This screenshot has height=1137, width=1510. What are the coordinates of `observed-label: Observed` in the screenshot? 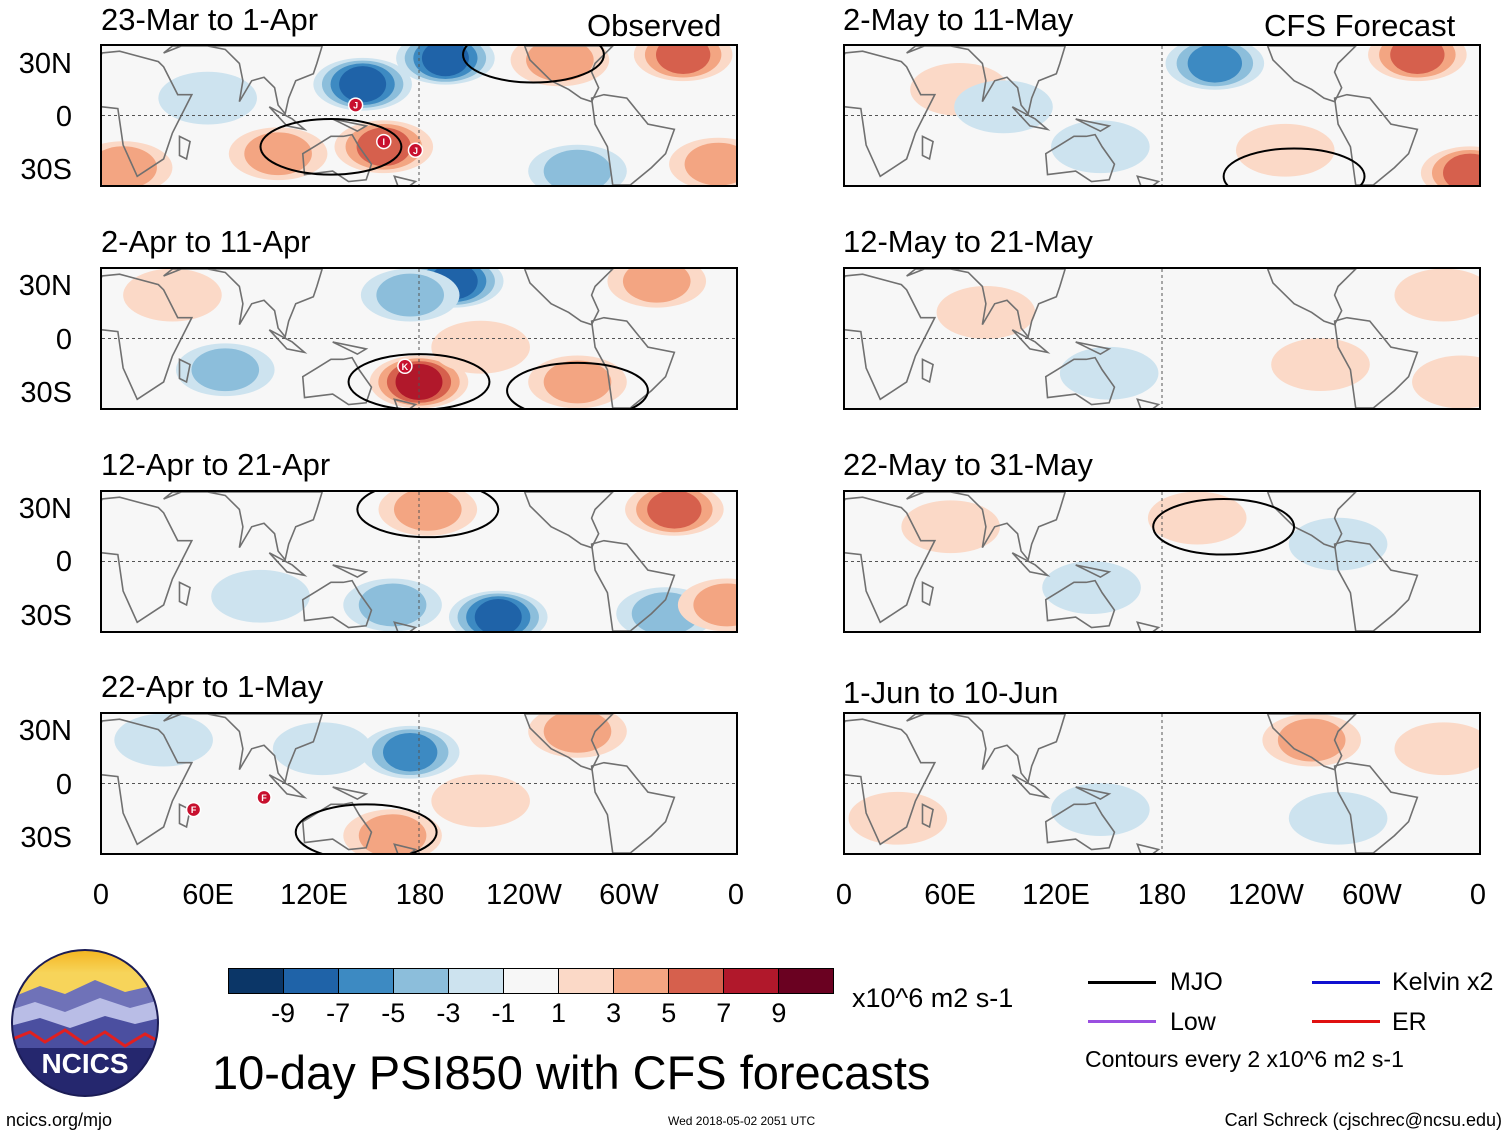 It's located at (654, 25).